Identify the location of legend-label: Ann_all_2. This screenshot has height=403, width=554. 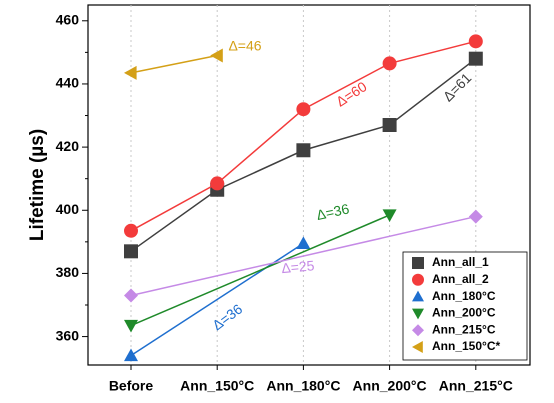
(460, 279).